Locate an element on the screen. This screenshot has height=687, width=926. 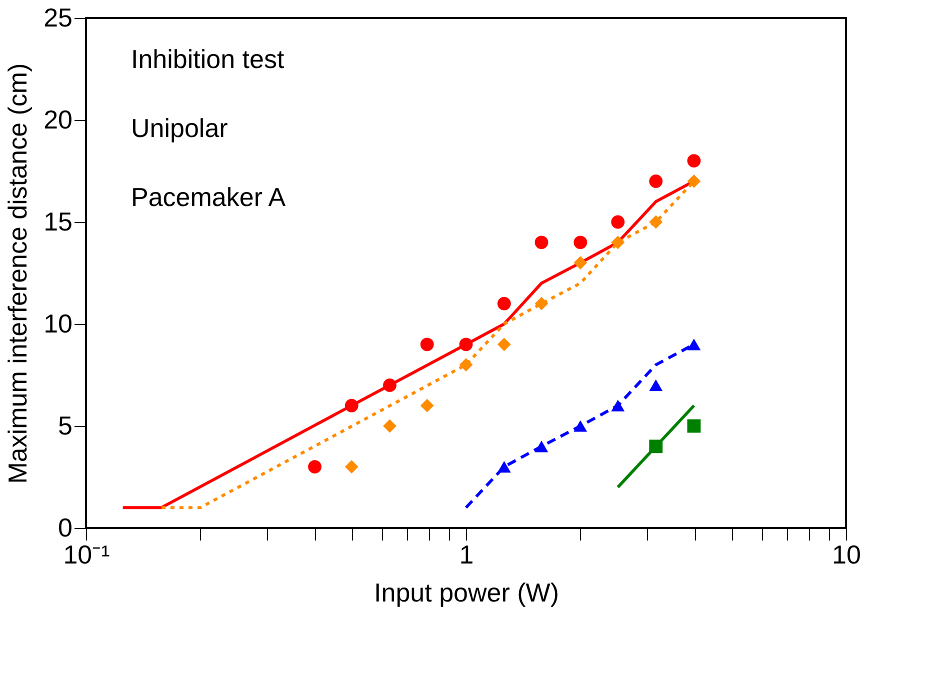
y-axis-title: Maximum interference distance (cm) is located at coordinates (17, 273).